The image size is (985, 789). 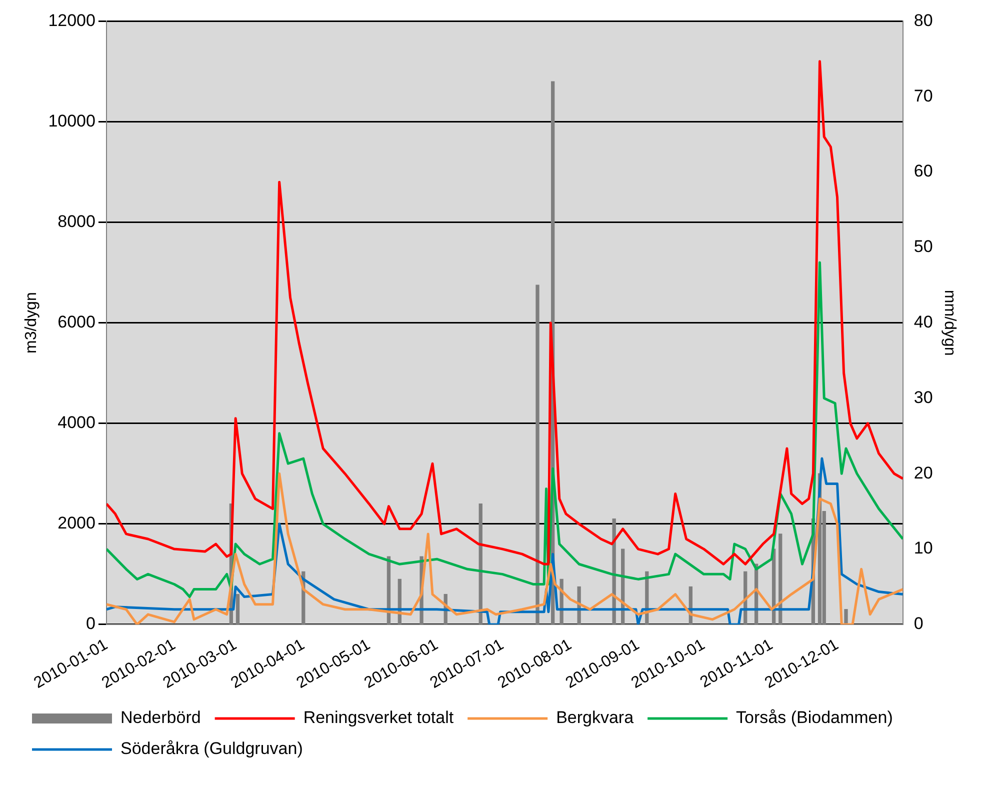 What do you see at coordinates (923, 548) in the screenshot?
I see `y2-tick-label: 10` at bounding box center [923, 548].